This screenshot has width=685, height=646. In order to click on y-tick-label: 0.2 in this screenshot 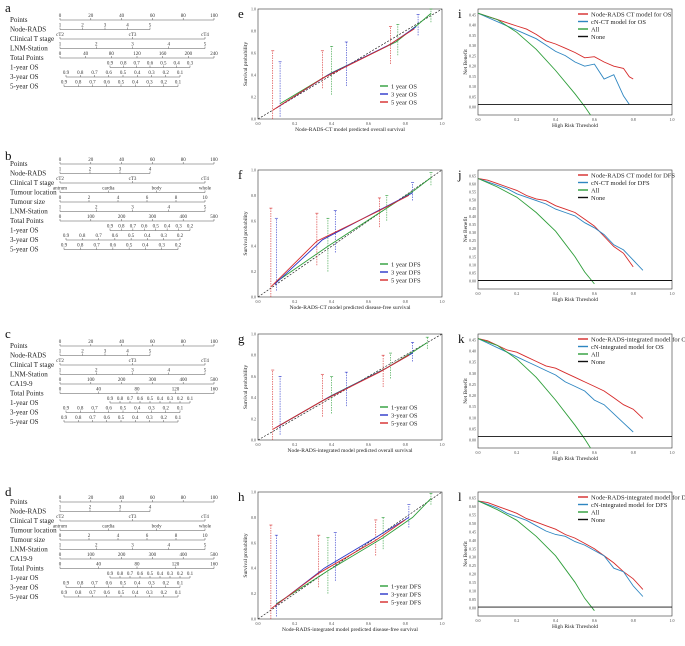, I will do `click(253, 97)`.